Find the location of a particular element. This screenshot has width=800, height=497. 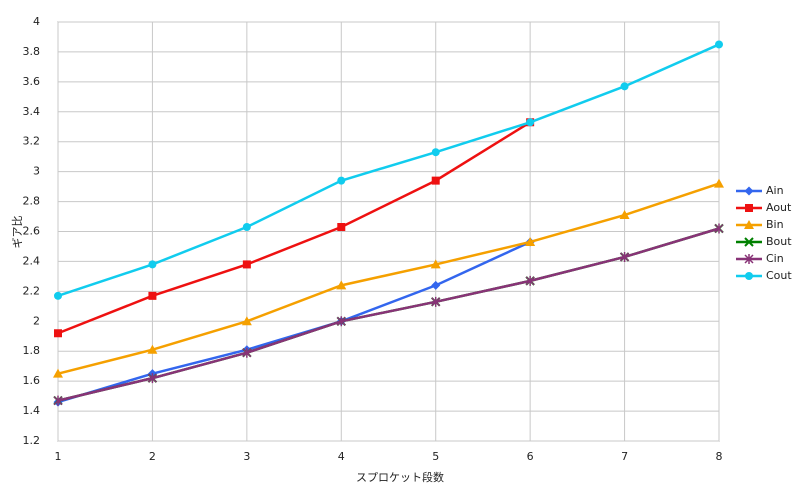

legend-label: Aout is located at coordinates (779, 207).